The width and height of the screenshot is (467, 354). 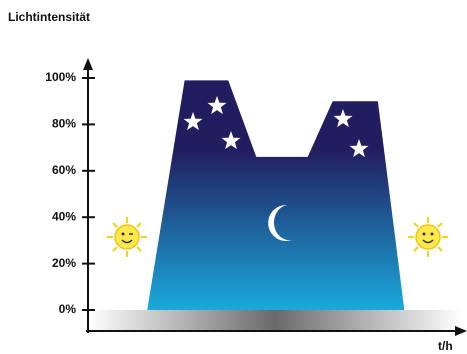 I want to click on y-tick-label: 40%, so click(x=64, y=216).